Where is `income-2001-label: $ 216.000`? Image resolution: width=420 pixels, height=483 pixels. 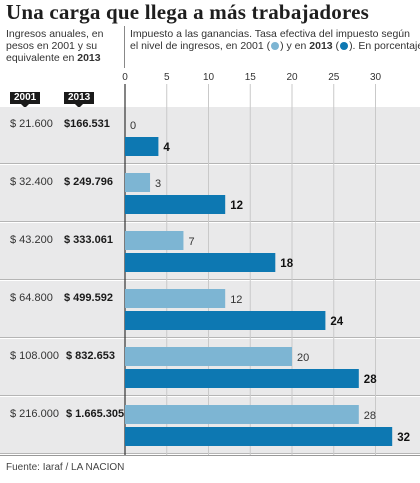 income-2001-label: $ 216.000 is located at coordinates (34, 414).